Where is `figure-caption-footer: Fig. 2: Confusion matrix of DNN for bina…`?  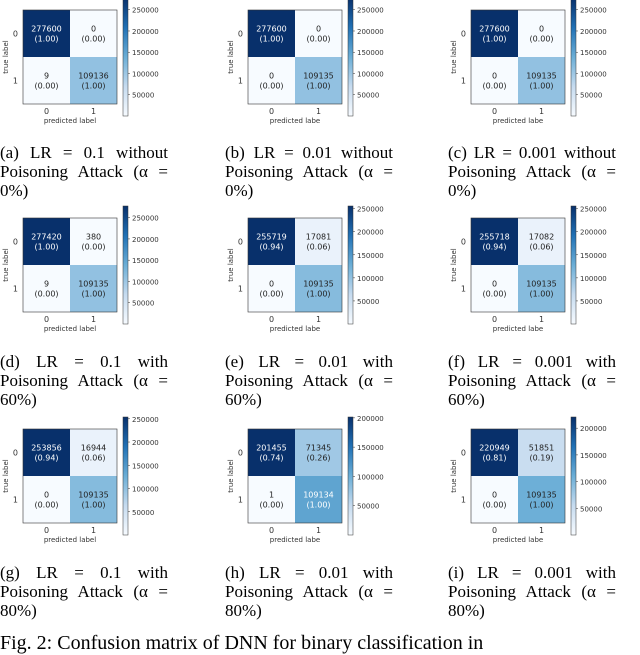 figure-caption-footer: Fig. 2: Confusion matrix of DNN for bina… is located at coordinates (242, 643).